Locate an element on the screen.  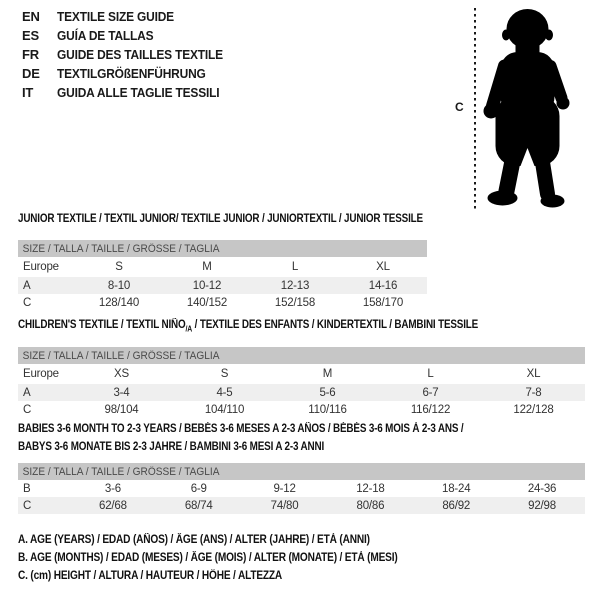
row-label: B is located at coordinates (27, 488).